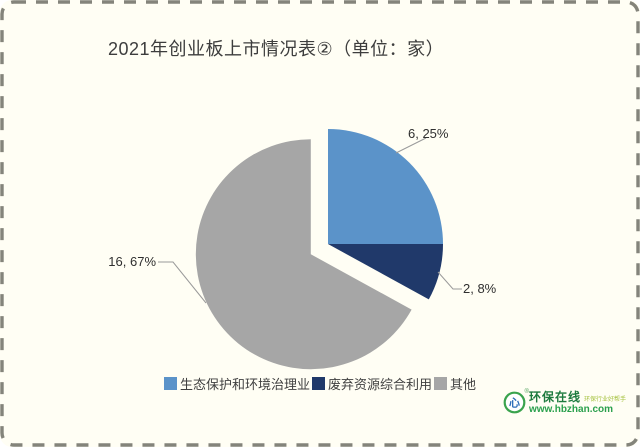 The height and width of the screenshot is (447, 640). I want to click on legend-label: 其他, so click(463, 384).